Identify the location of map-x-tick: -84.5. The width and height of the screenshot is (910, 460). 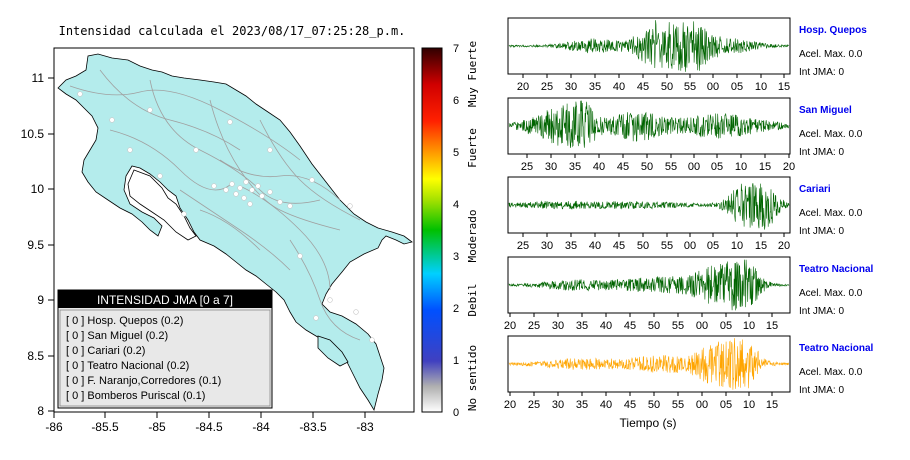
(209, 427).